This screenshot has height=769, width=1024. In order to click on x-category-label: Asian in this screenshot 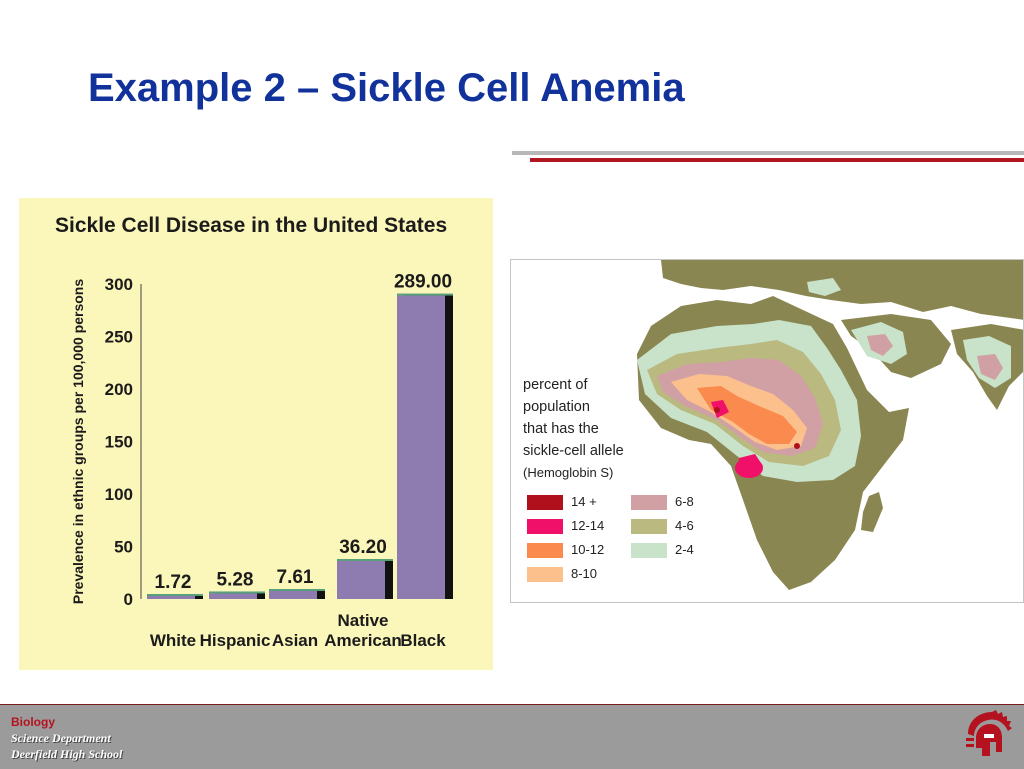, I will do `click(295, 640)`.